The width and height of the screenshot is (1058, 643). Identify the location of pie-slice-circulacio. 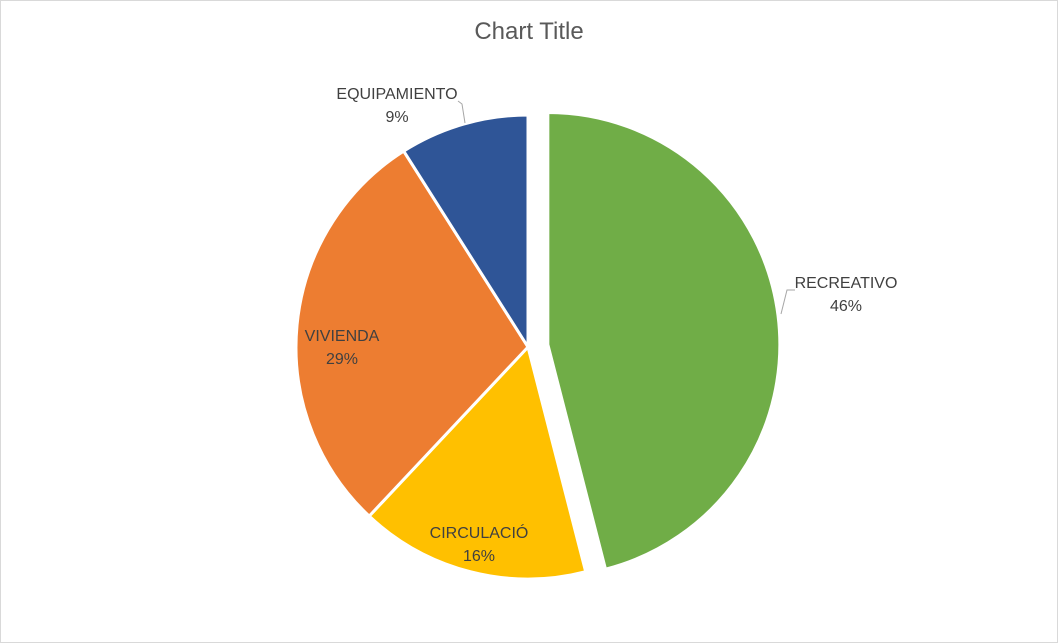
(477, 463).